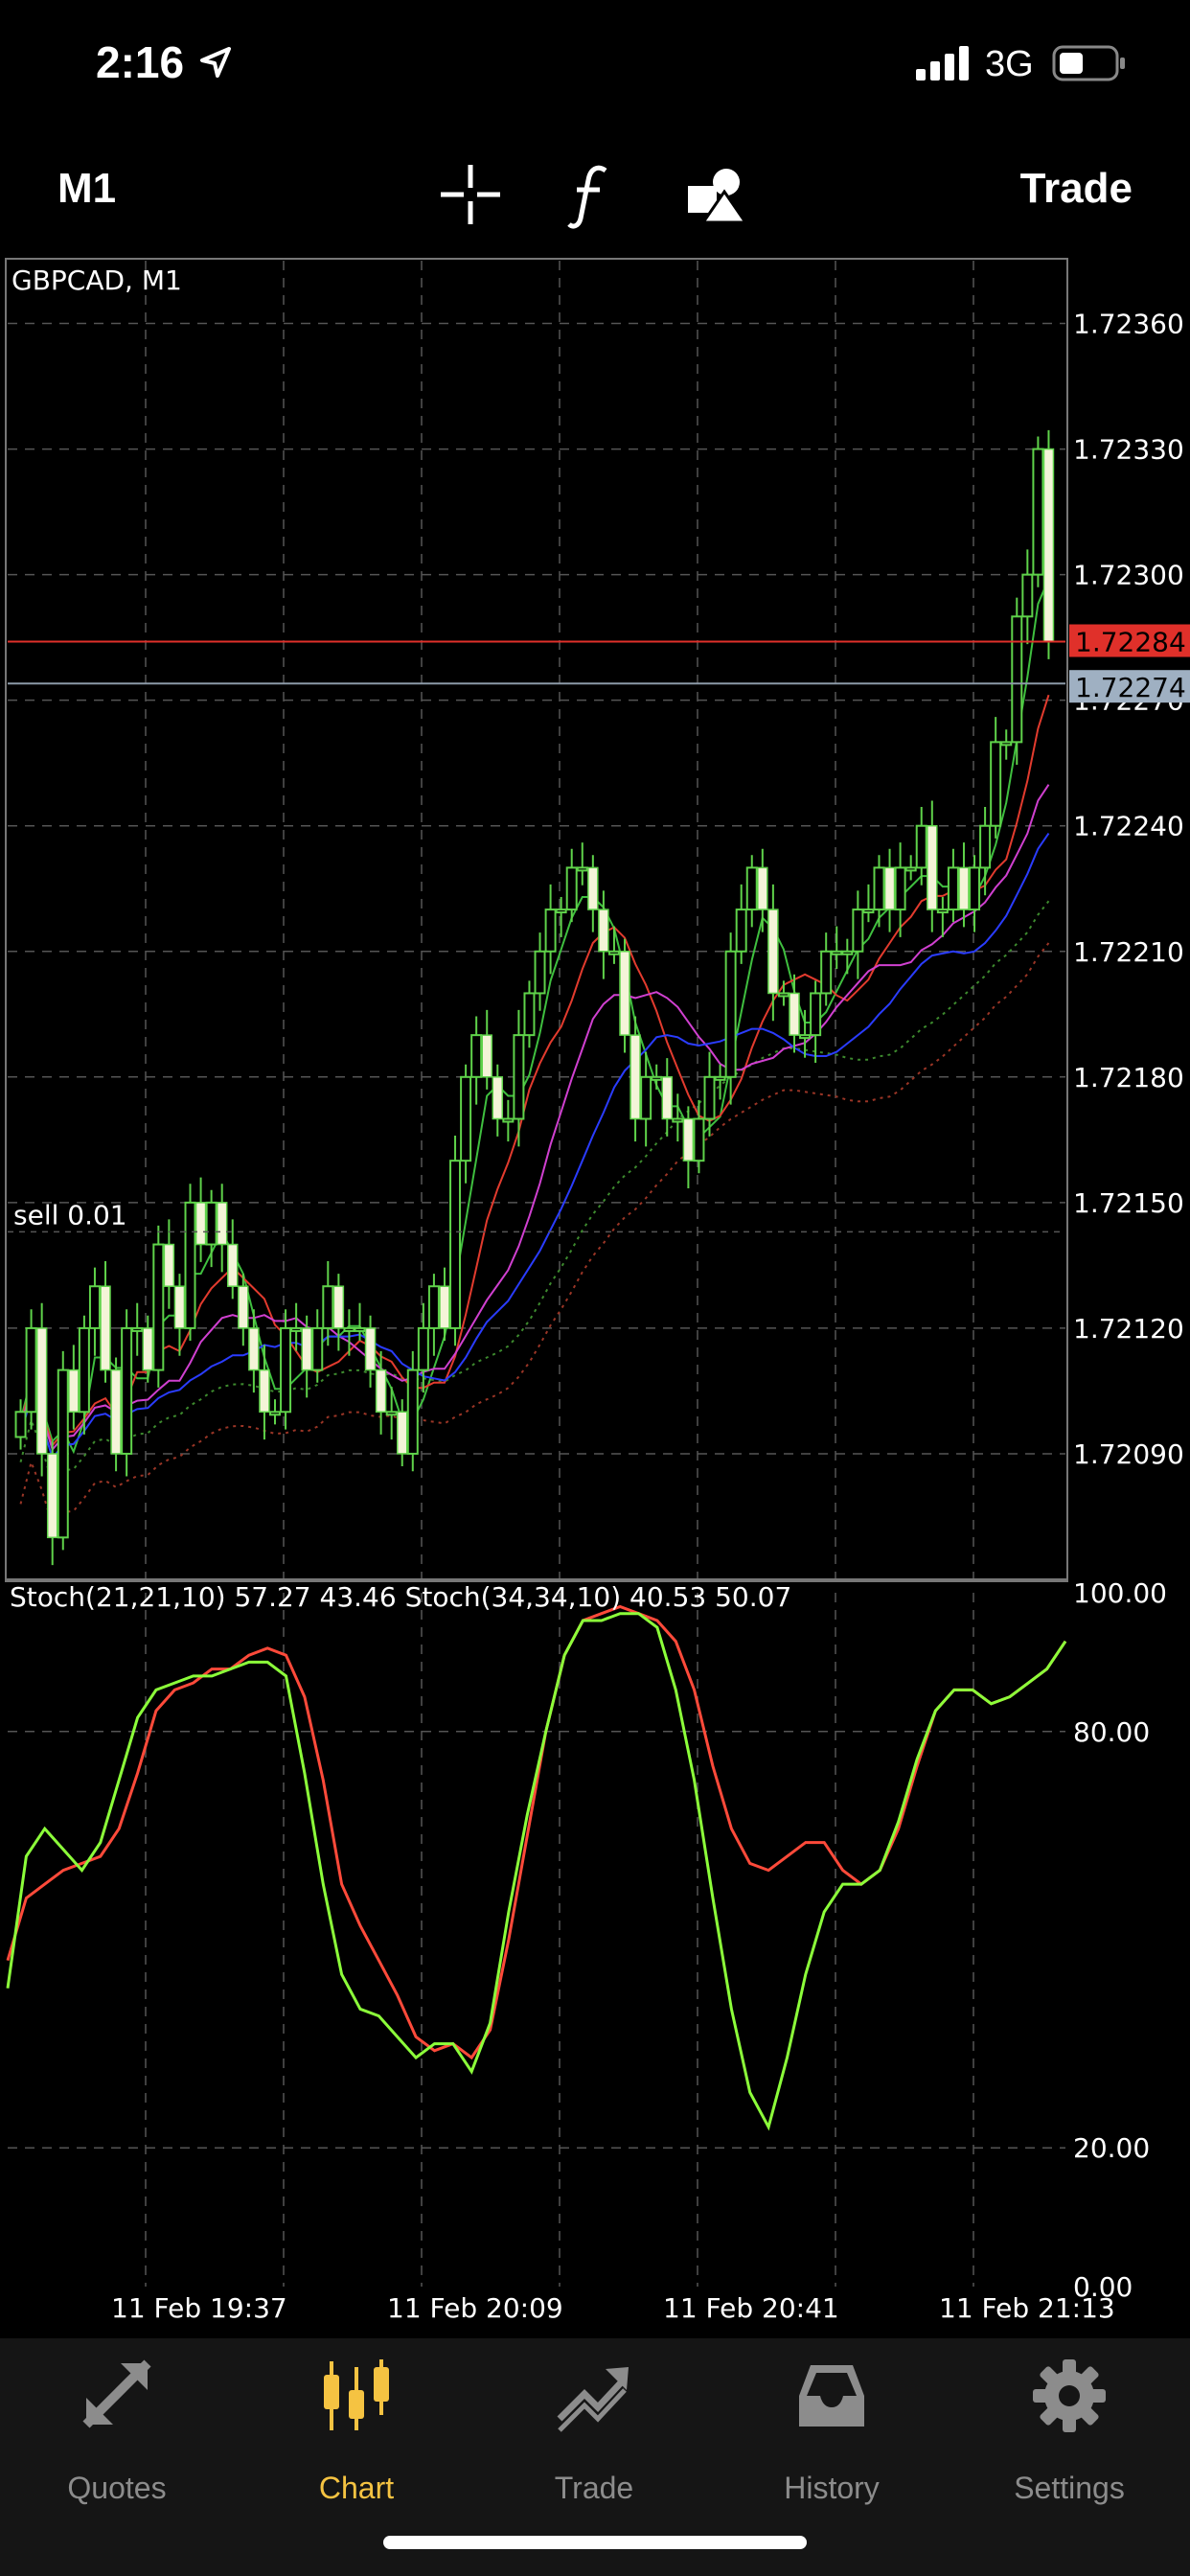 The image size is (1190, 2576). What do you see at coordinates (1129, 1454) in the screenshot?
I see `price-label: 1.72090` at bounding box center [1129, 1454].